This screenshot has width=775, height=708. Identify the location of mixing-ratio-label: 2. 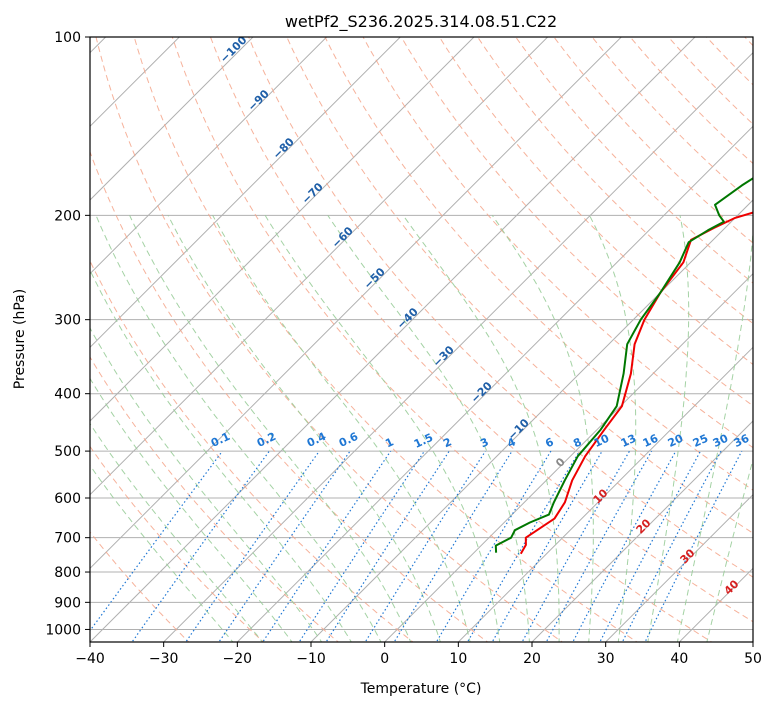
(447, 442).